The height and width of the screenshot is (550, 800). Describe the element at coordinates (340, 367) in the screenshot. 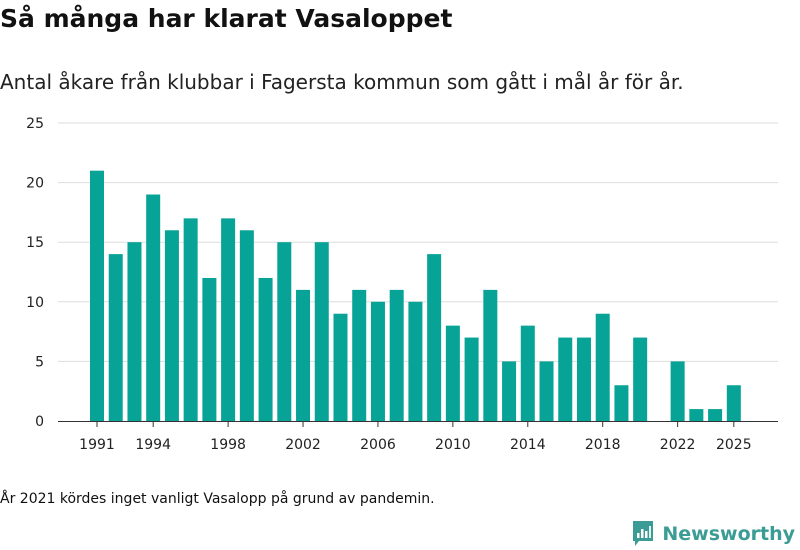

I see `bar-2004` at that location.